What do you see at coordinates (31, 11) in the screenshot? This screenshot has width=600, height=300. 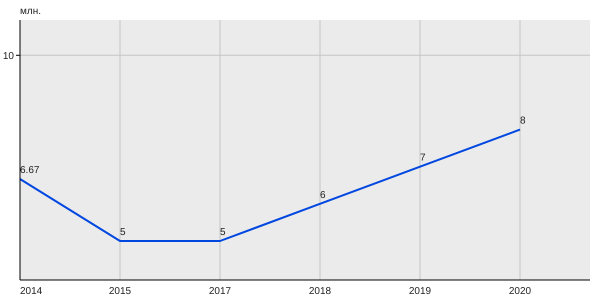 I see `y-axis-title: млн.` at bounding box center [31, 11].